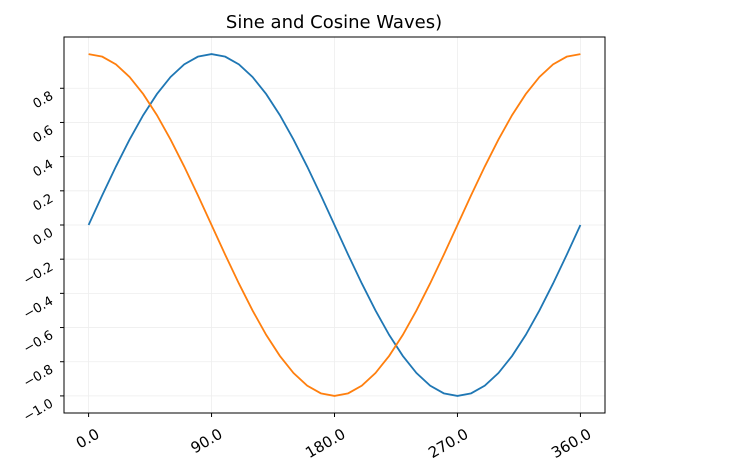 This screenshot has height=463, width=734. I want to click on x-tick-label: 0.0, so click(88, 439).